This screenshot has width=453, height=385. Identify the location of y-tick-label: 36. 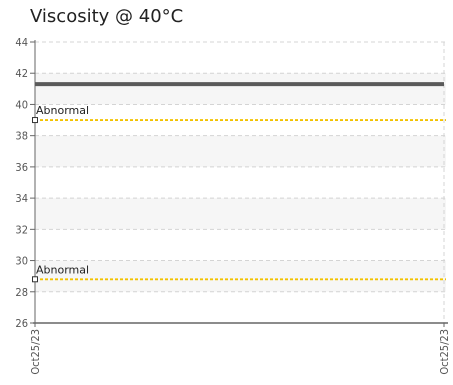
(21, 167).